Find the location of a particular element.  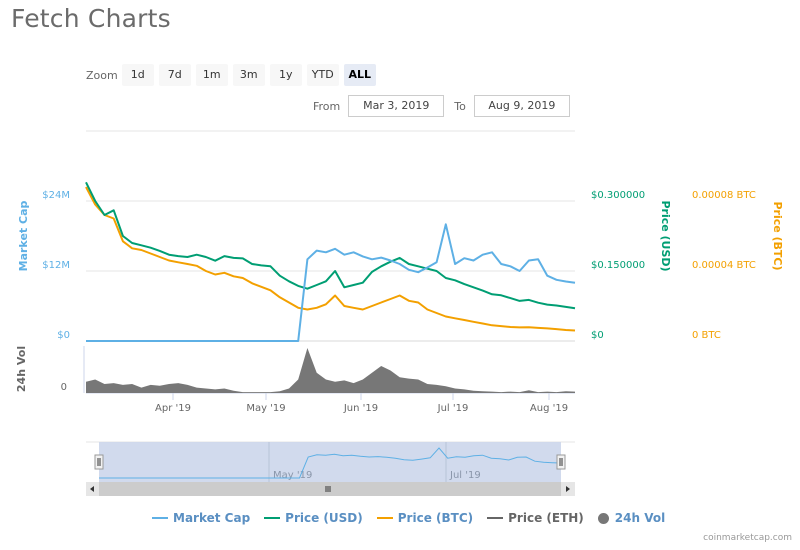

date-range: From Mar 3, 2019 To Aug 9, 2019 is located at coordinates (446, 106).